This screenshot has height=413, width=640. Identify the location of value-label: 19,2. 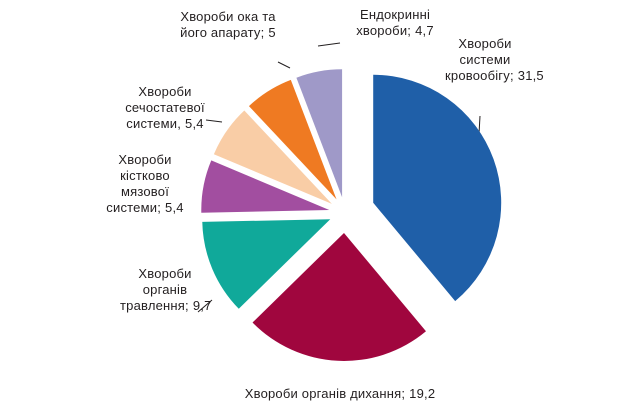
(422, 393).